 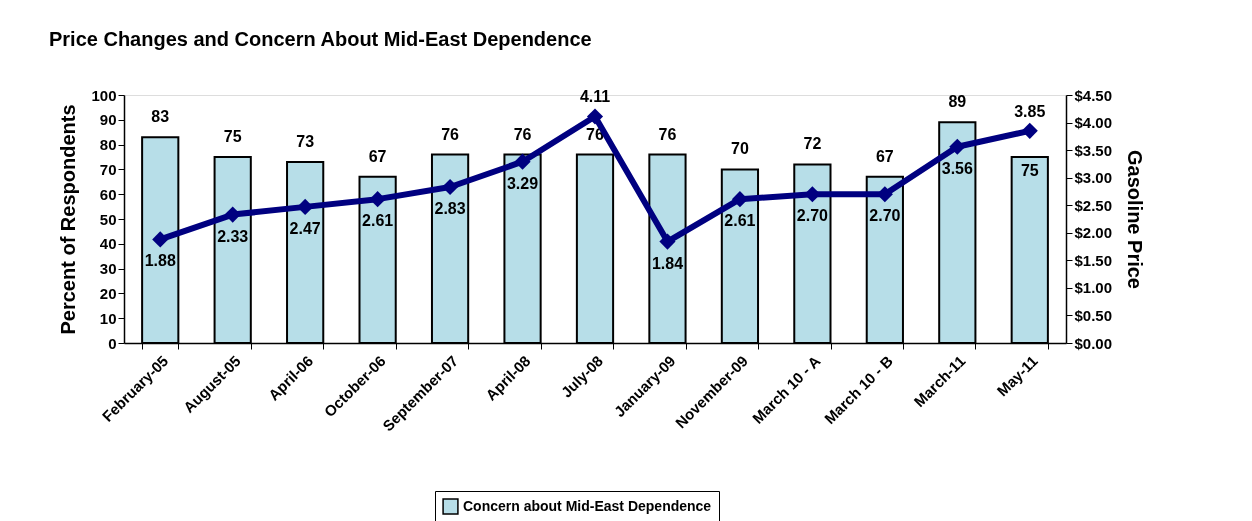 What do you see at coordinates (1093, 288) in the screenshot?
I see `y2-tick-label: $1.00` at bounding box center [1093, 288].